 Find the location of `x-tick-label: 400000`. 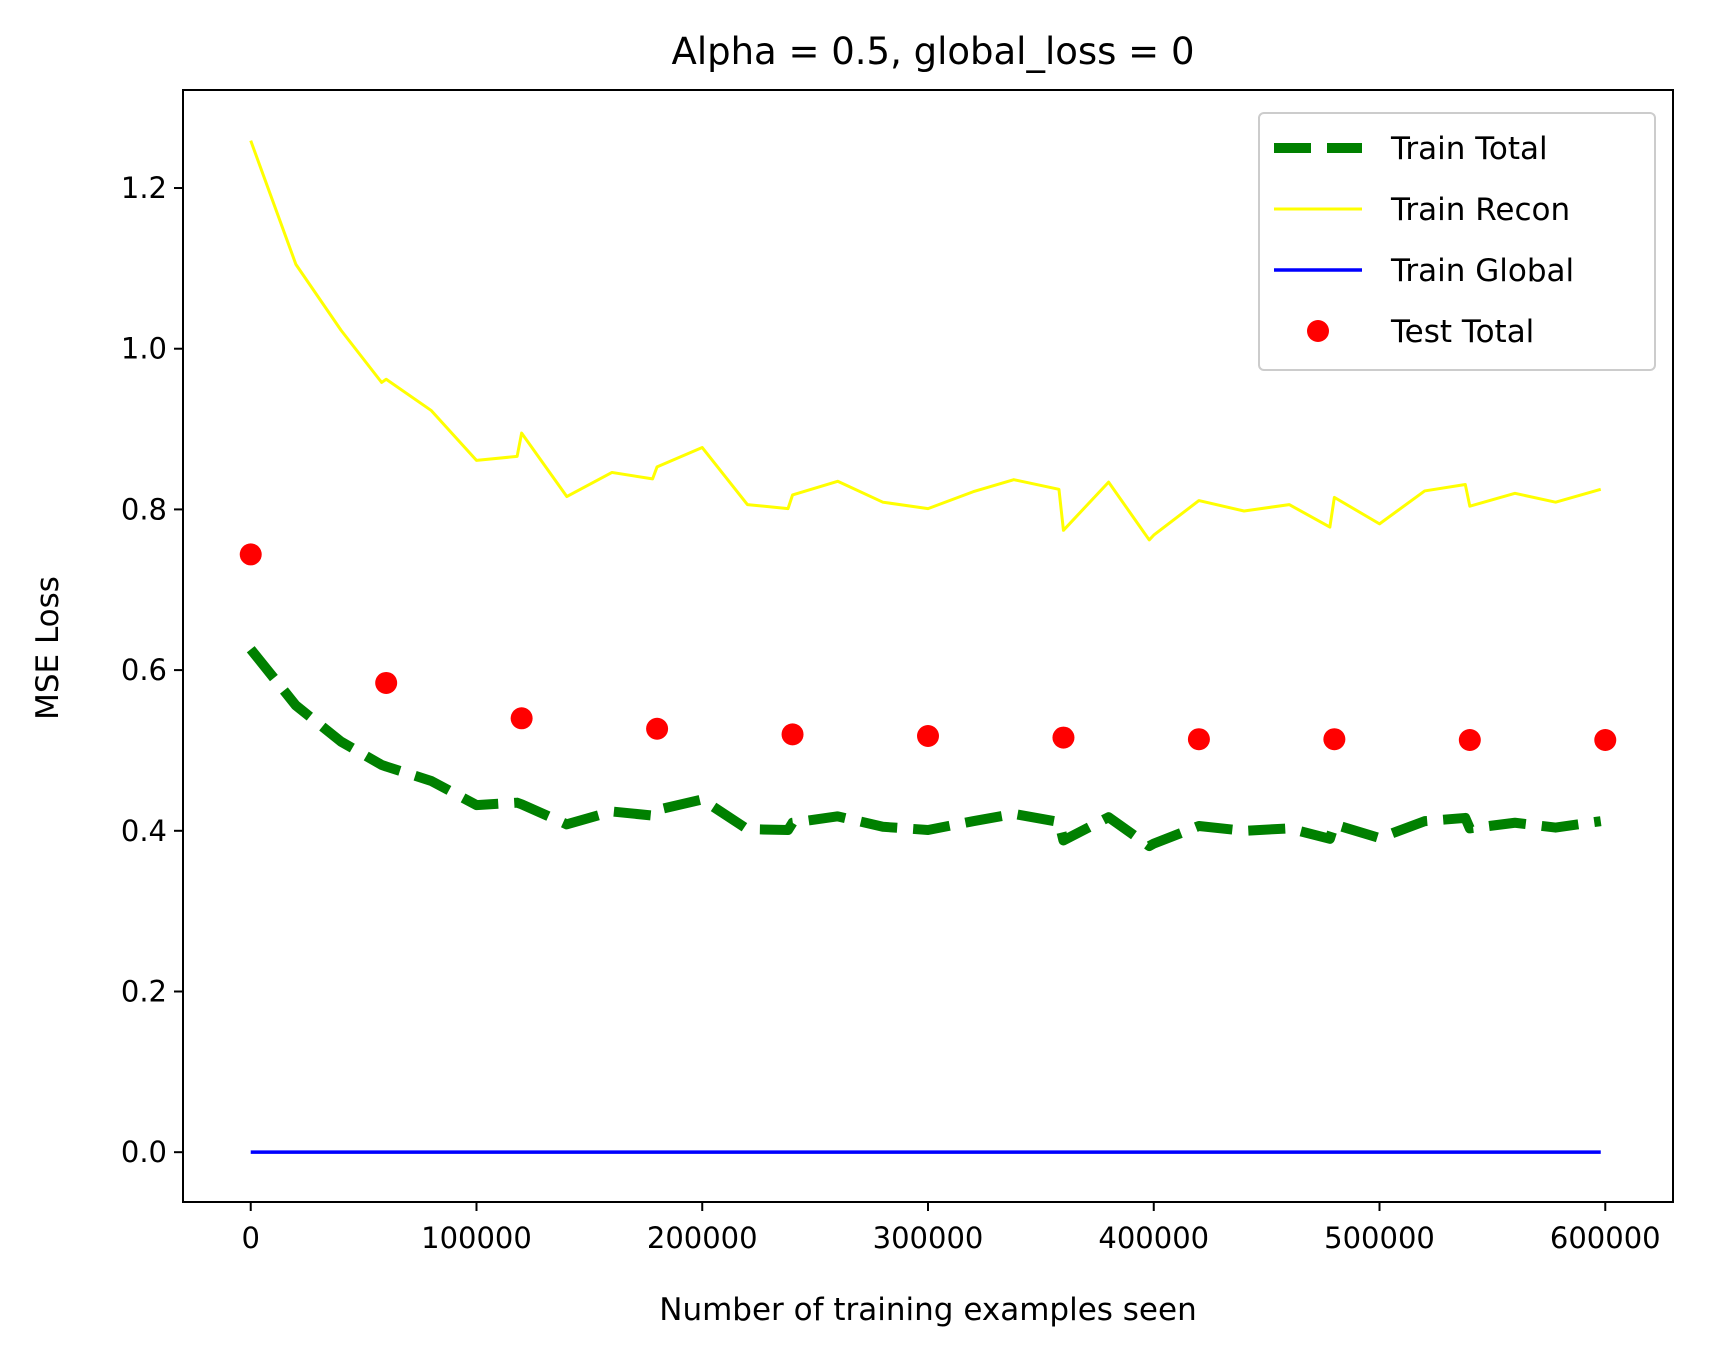

x-tick-label: 400000 is located at coordinates (1153, 1238).